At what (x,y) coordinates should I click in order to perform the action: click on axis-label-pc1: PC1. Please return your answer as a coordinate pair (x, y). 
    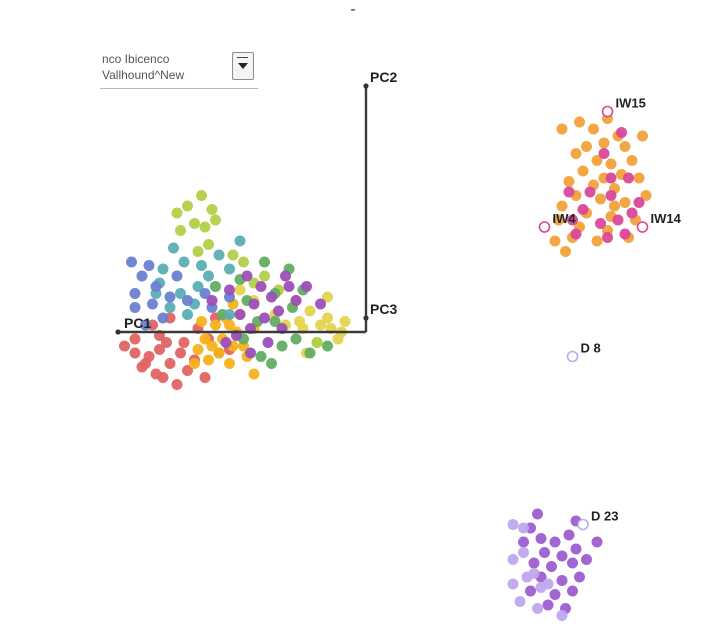
    Looking at the image, I should click on (137, 323).